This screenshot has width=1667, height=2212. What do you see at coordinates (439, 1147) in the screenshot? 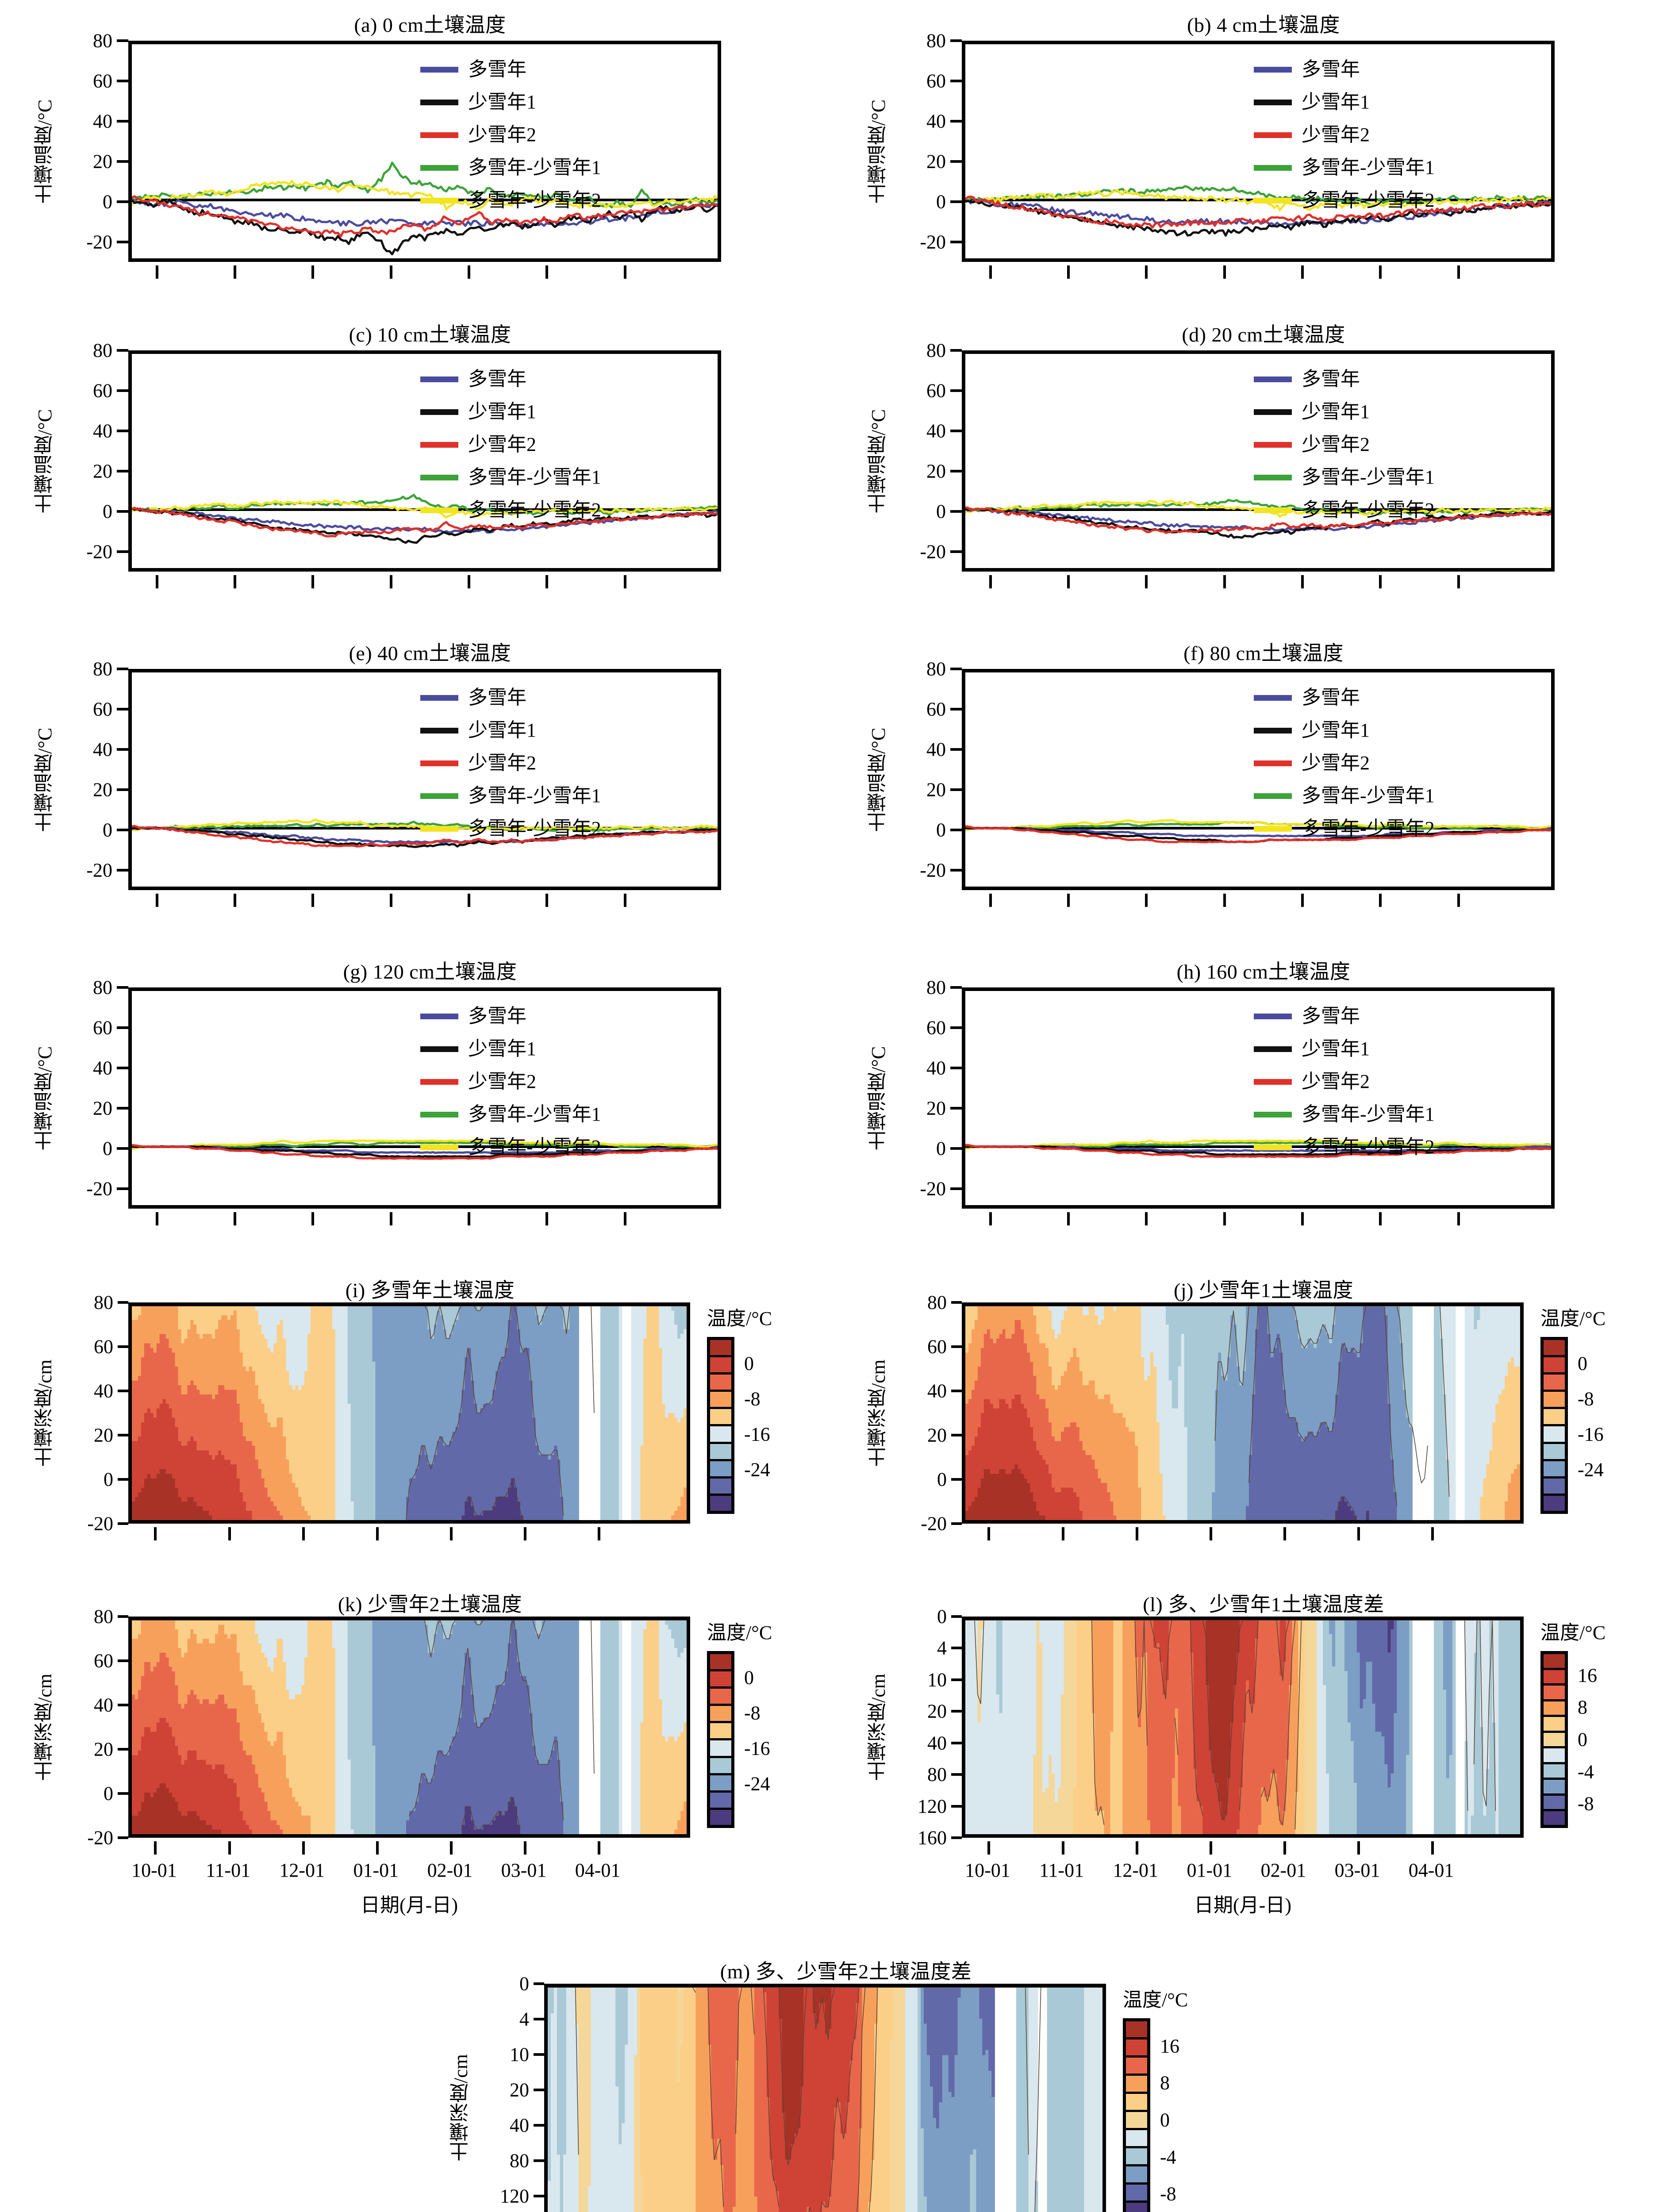
I see `legend-swatch-diff2` at bounding box center [439, 1147].